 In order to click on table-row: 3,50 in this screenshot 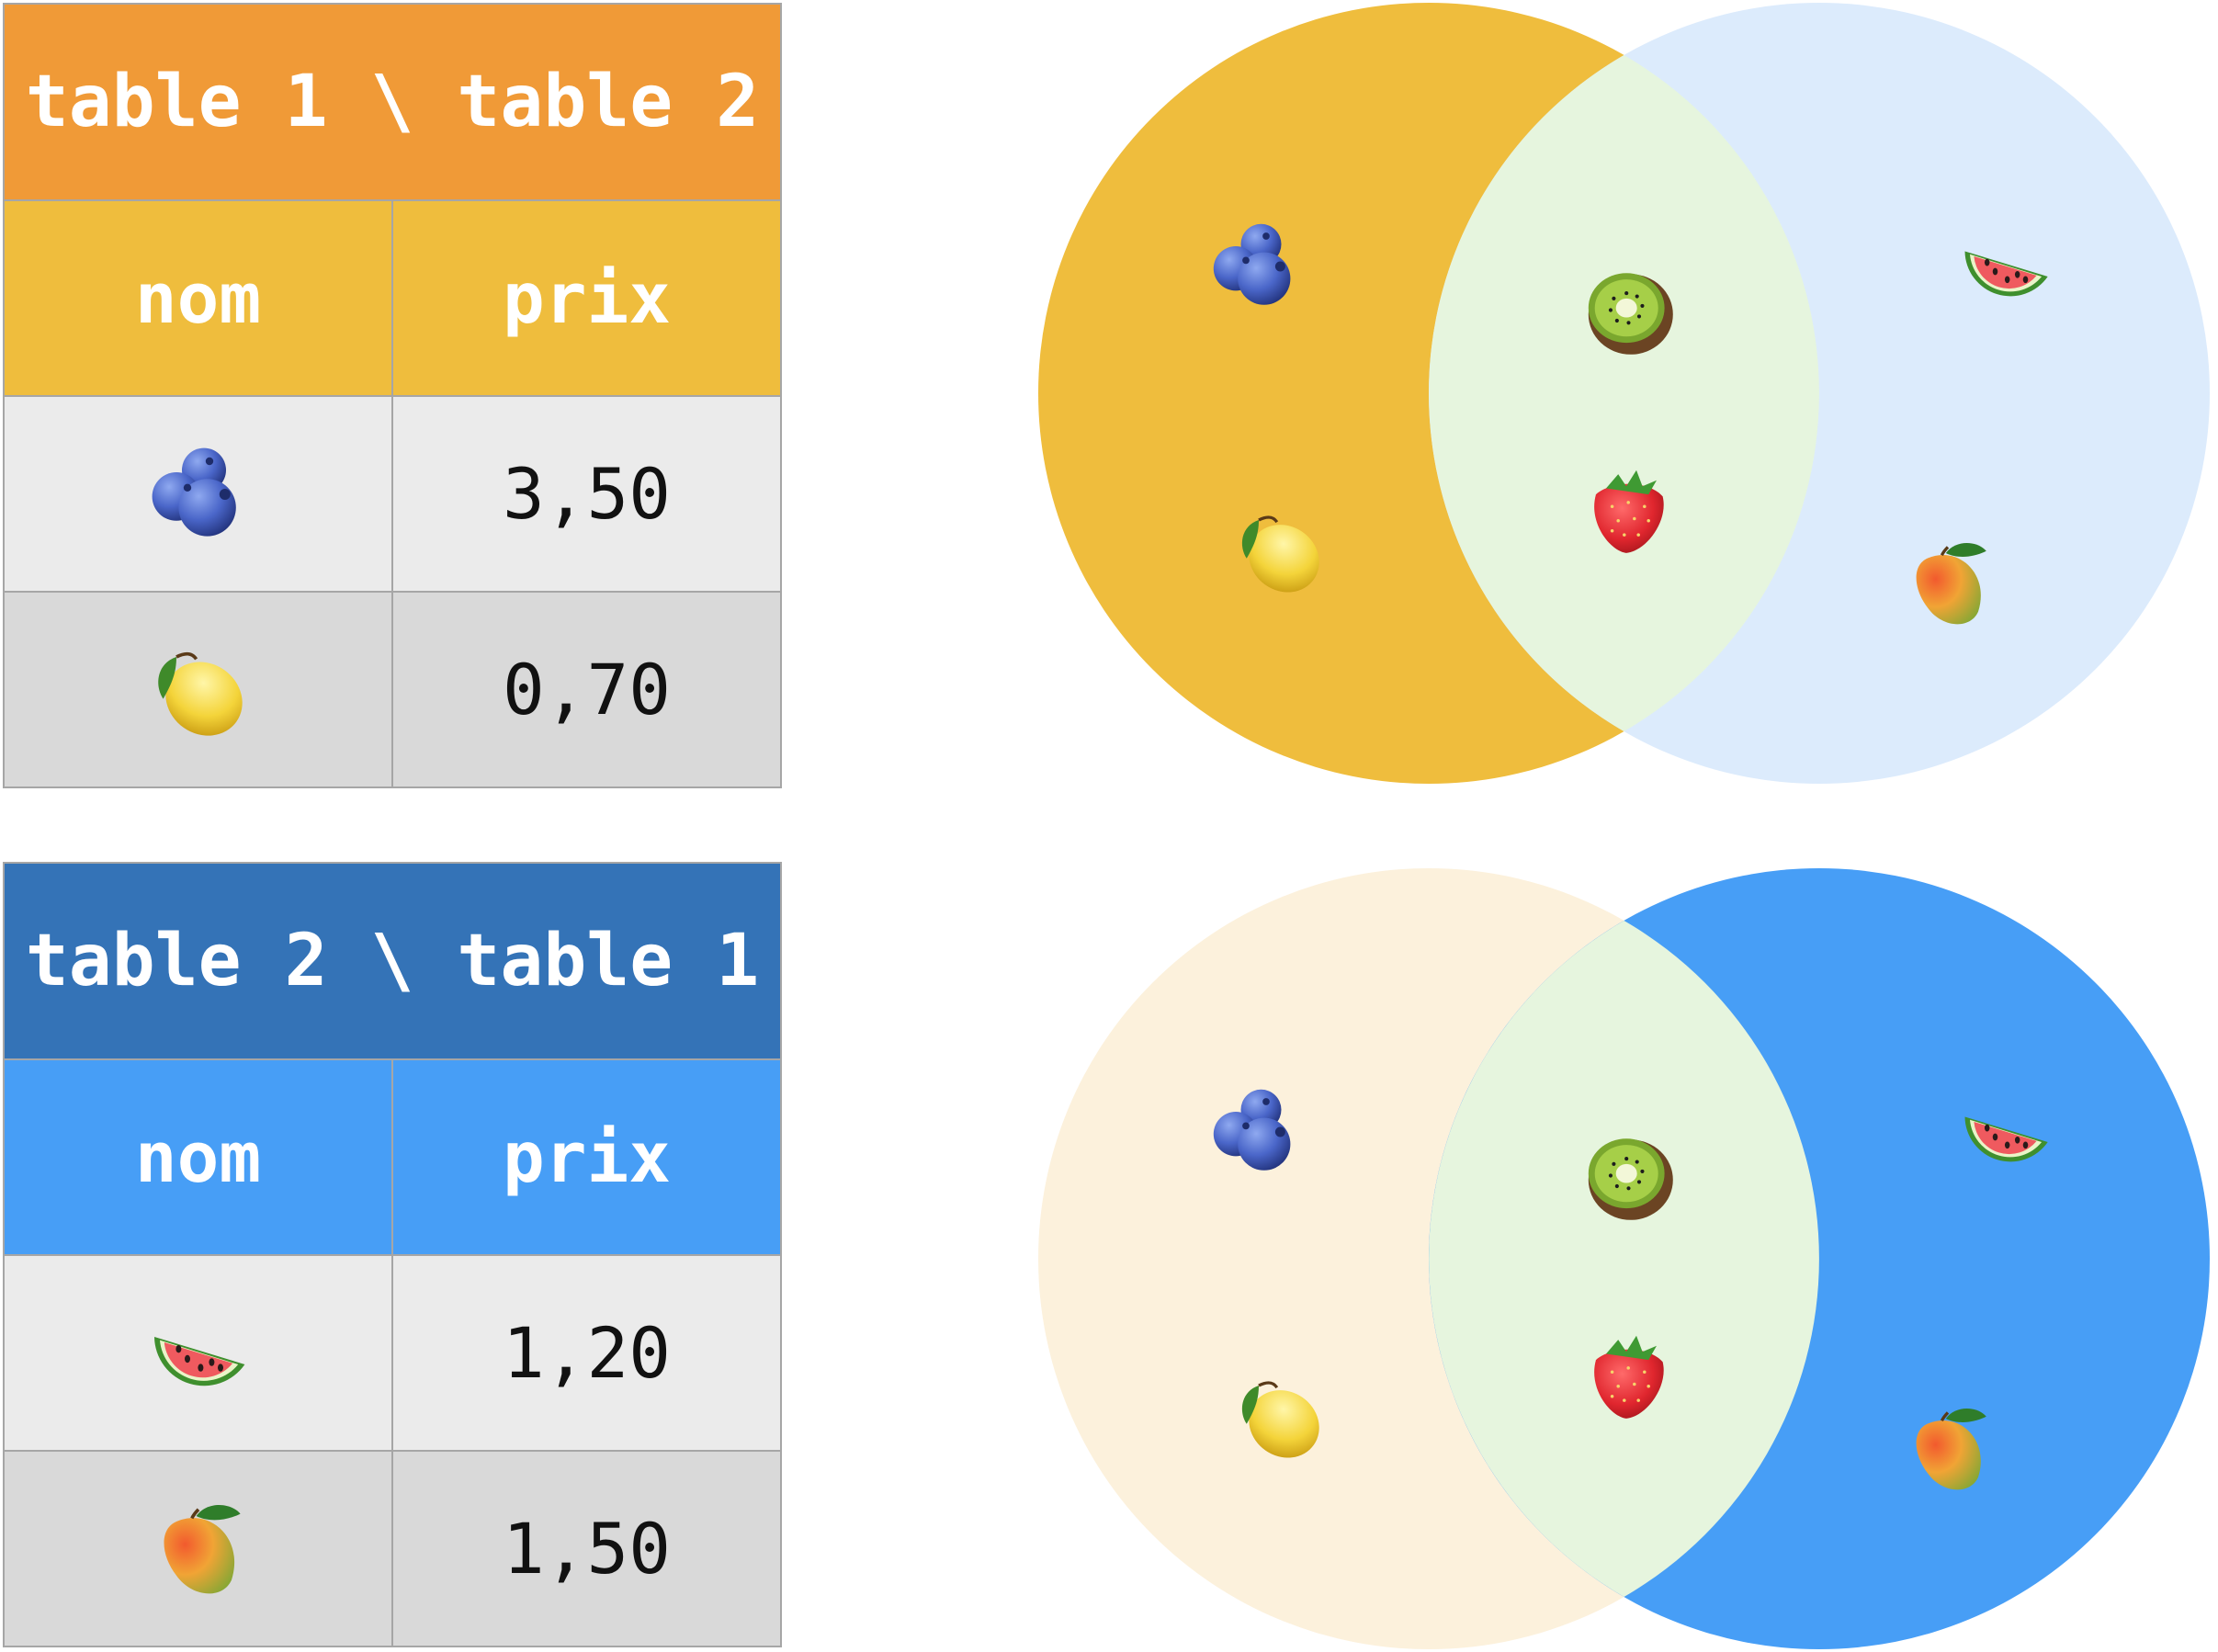, I will do `click(392, 494)`.